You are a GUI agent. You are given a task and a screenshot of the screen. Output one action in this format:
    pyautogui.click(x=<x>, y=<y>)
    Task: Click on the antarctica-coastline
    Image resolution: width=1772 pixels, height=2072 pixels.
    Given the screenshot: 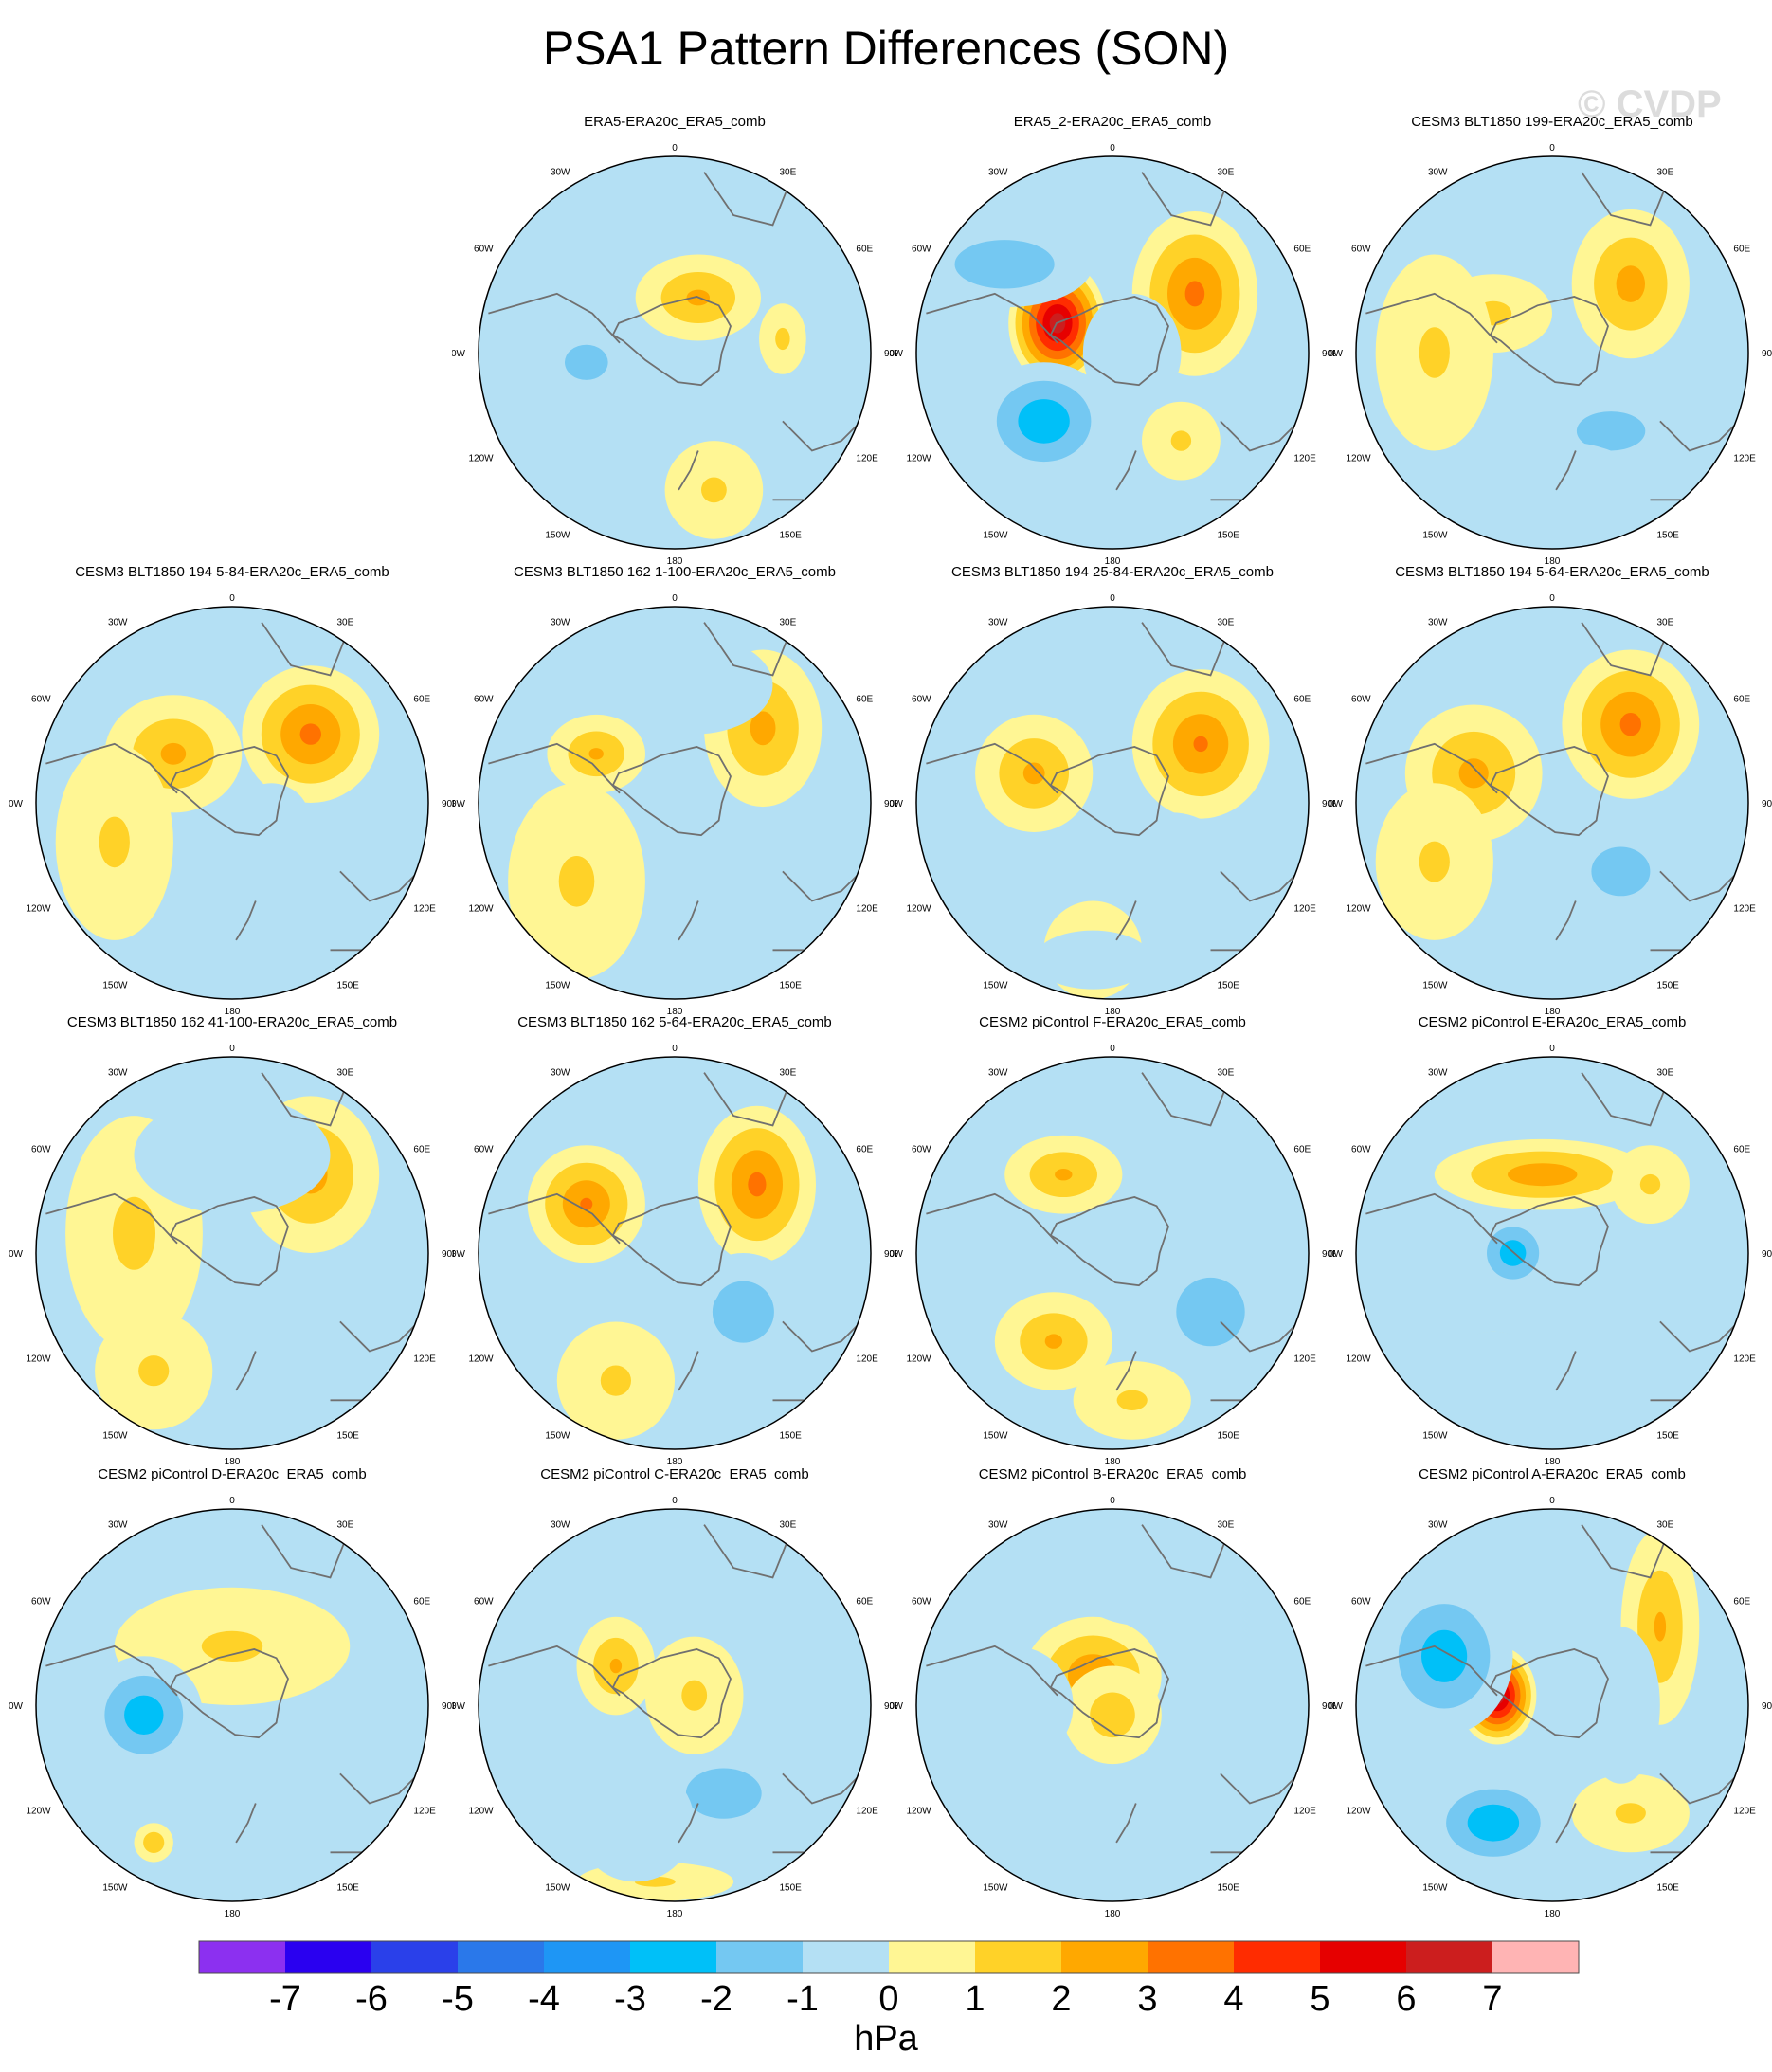 What is the action you would take?
    pyautogui.click(x=1109, y=1241)
    